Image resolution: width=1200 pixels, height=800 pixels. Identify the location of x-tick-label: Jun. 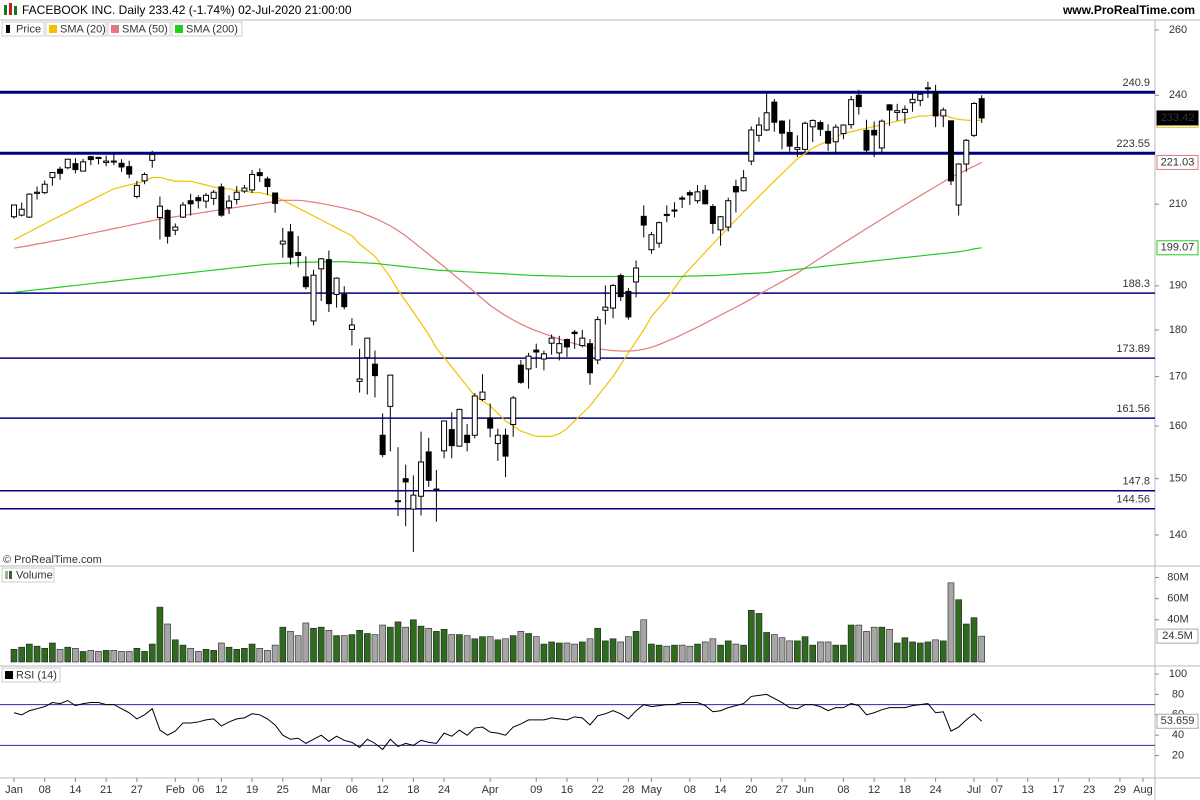
(805, 790).